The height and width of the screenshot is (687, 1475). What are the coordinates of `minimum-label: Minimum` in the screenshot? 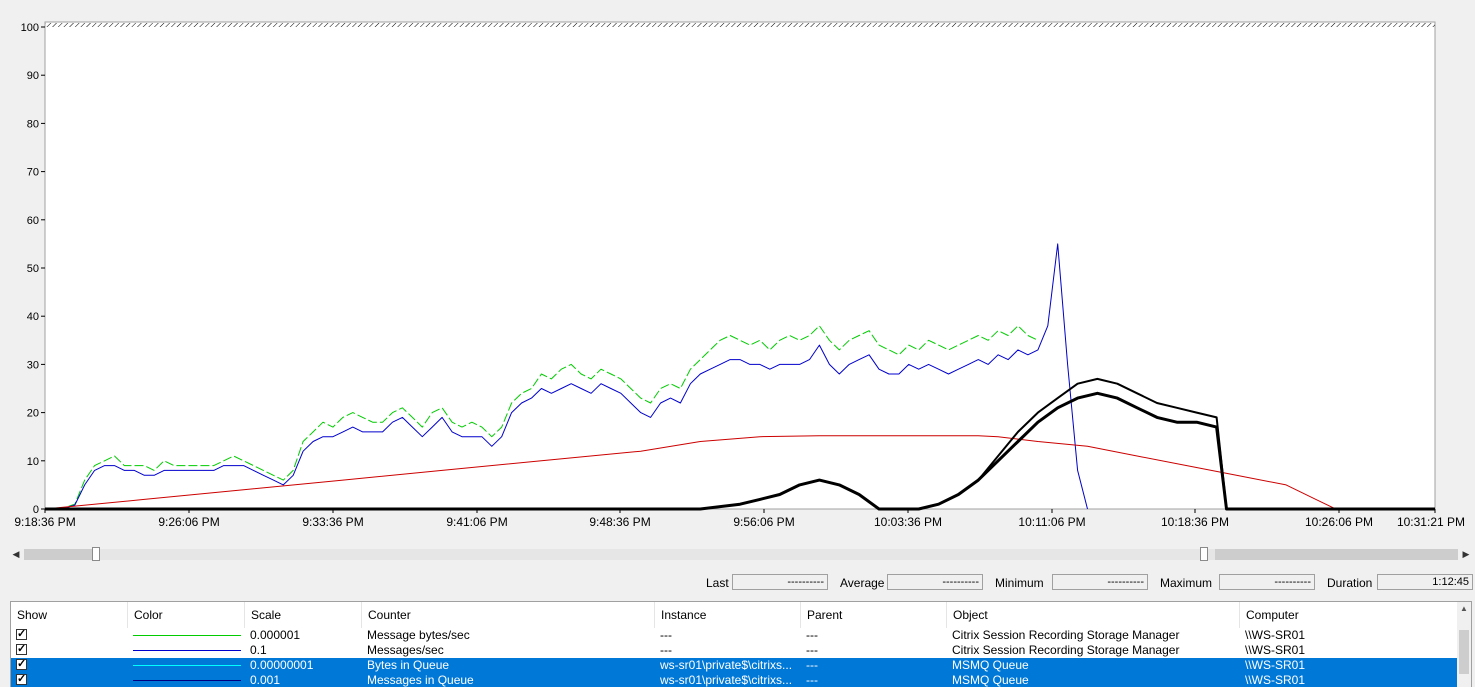 It's located at (1019, 583).